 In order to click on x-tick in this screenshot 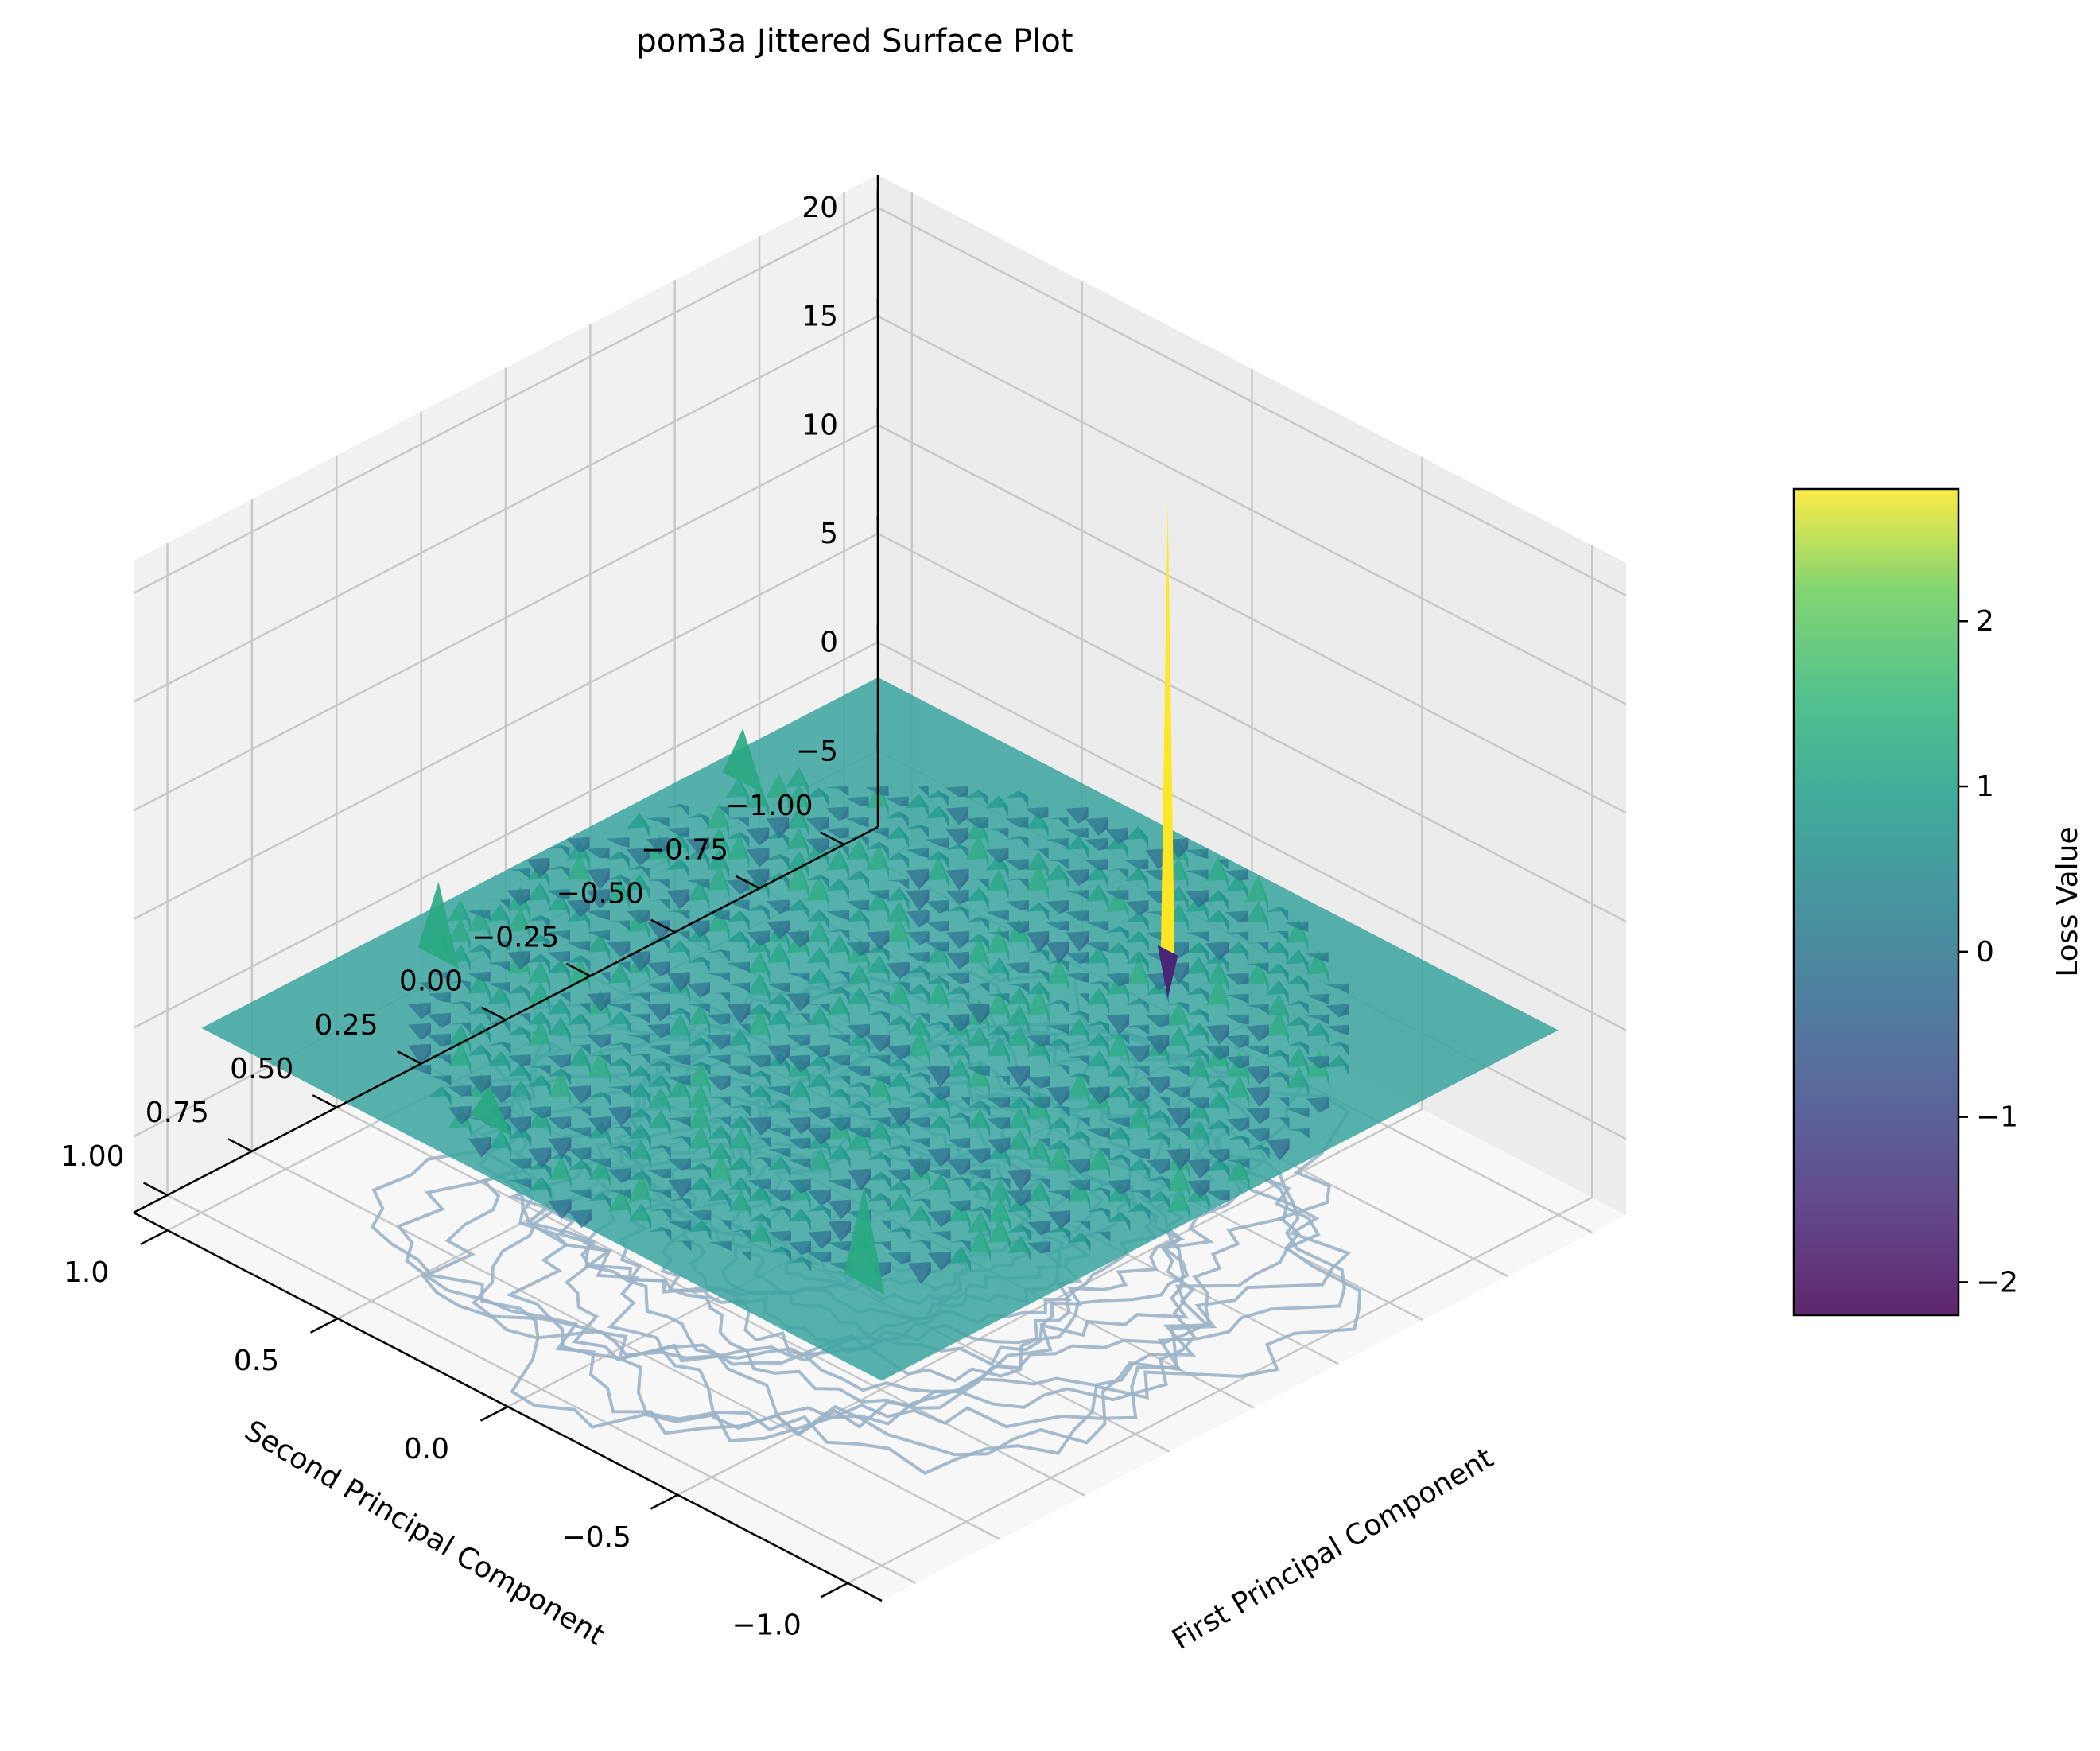, I will do `click(324, 1325)`.